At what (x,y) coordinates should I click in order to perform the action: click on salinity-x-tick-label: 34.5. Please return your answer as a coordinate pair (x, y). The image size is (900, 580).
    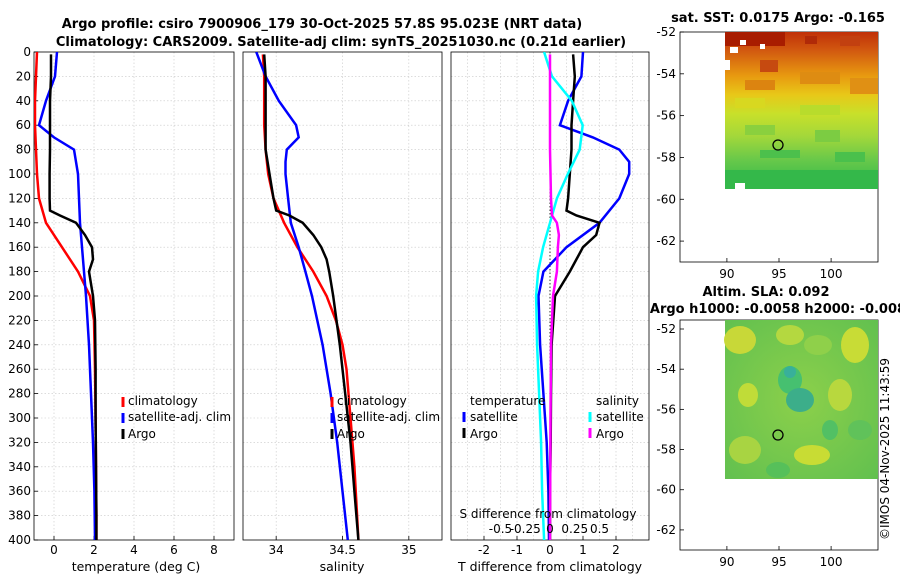
    Looking at the image, I should click on (342, 550).